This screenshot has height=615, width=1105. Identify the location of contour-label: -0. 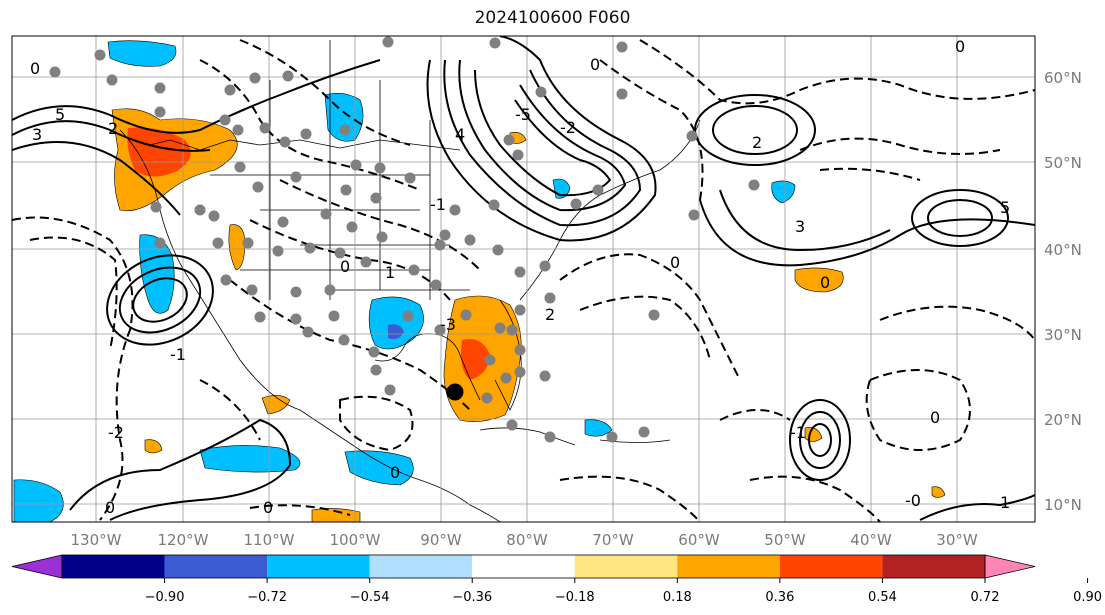
(913, 500).